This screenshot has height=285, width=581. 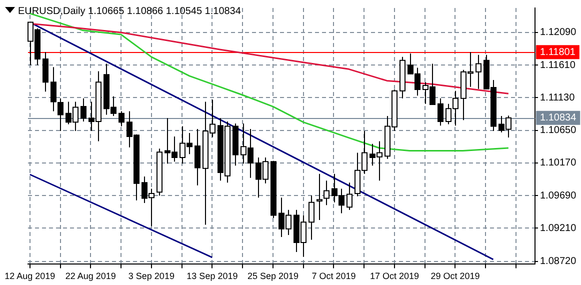 What do you see at coordinates (558, 118) in the screenshot?
I see `ref-line-label: 1.10834` at bounding box center [558, 118].